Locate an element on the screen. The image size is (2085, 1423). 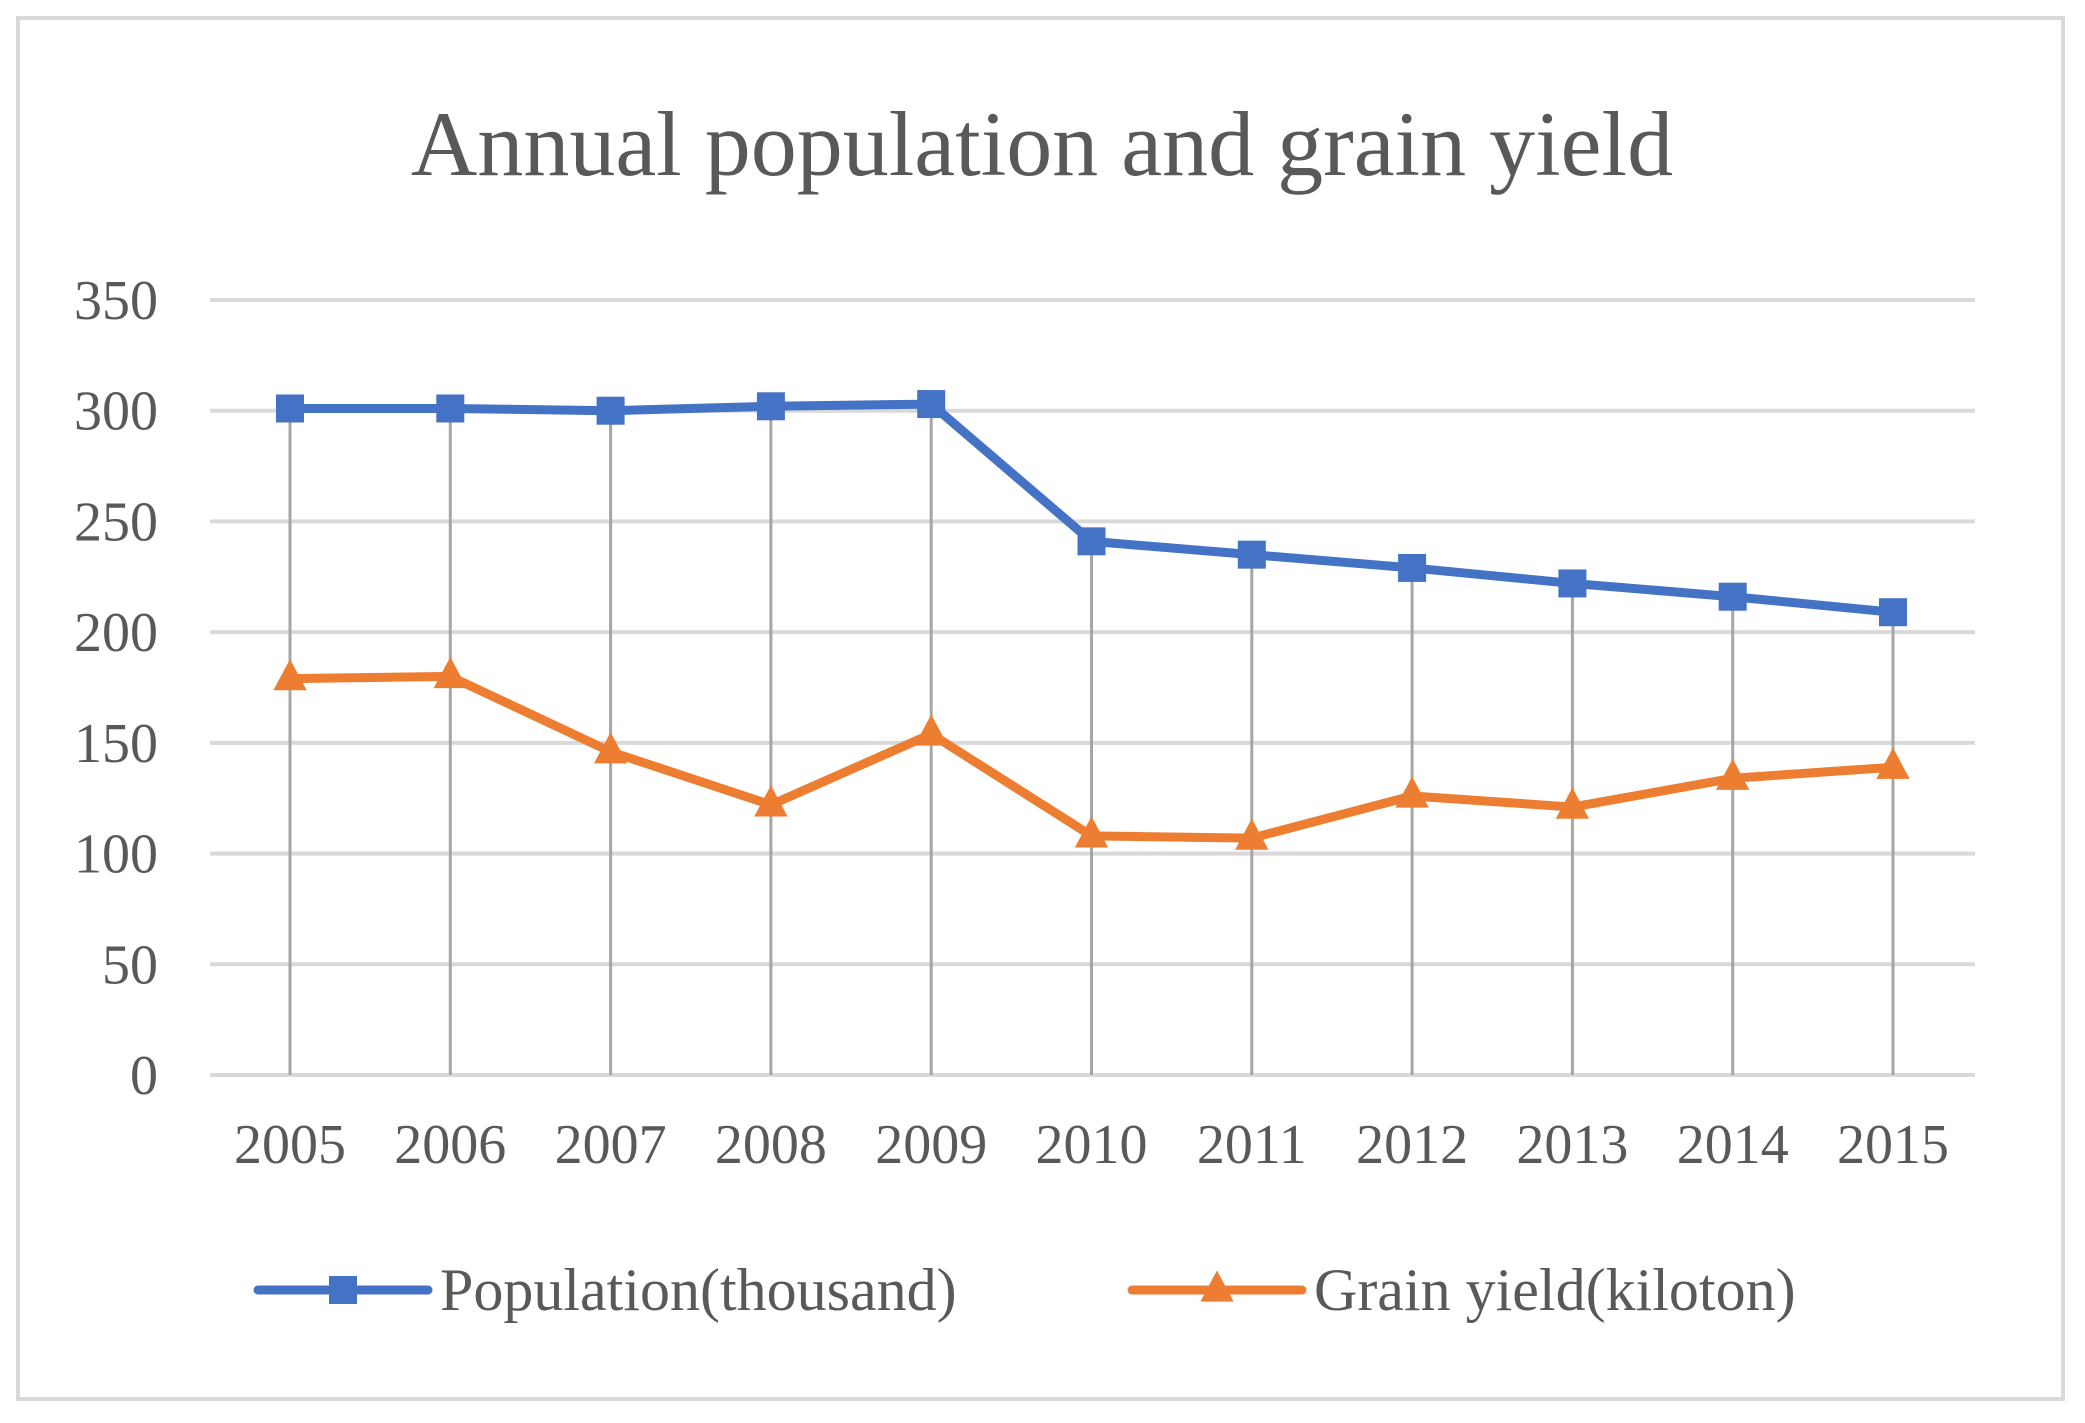
legend-label: Population(thousand) is located at coordinates (698, 1290).